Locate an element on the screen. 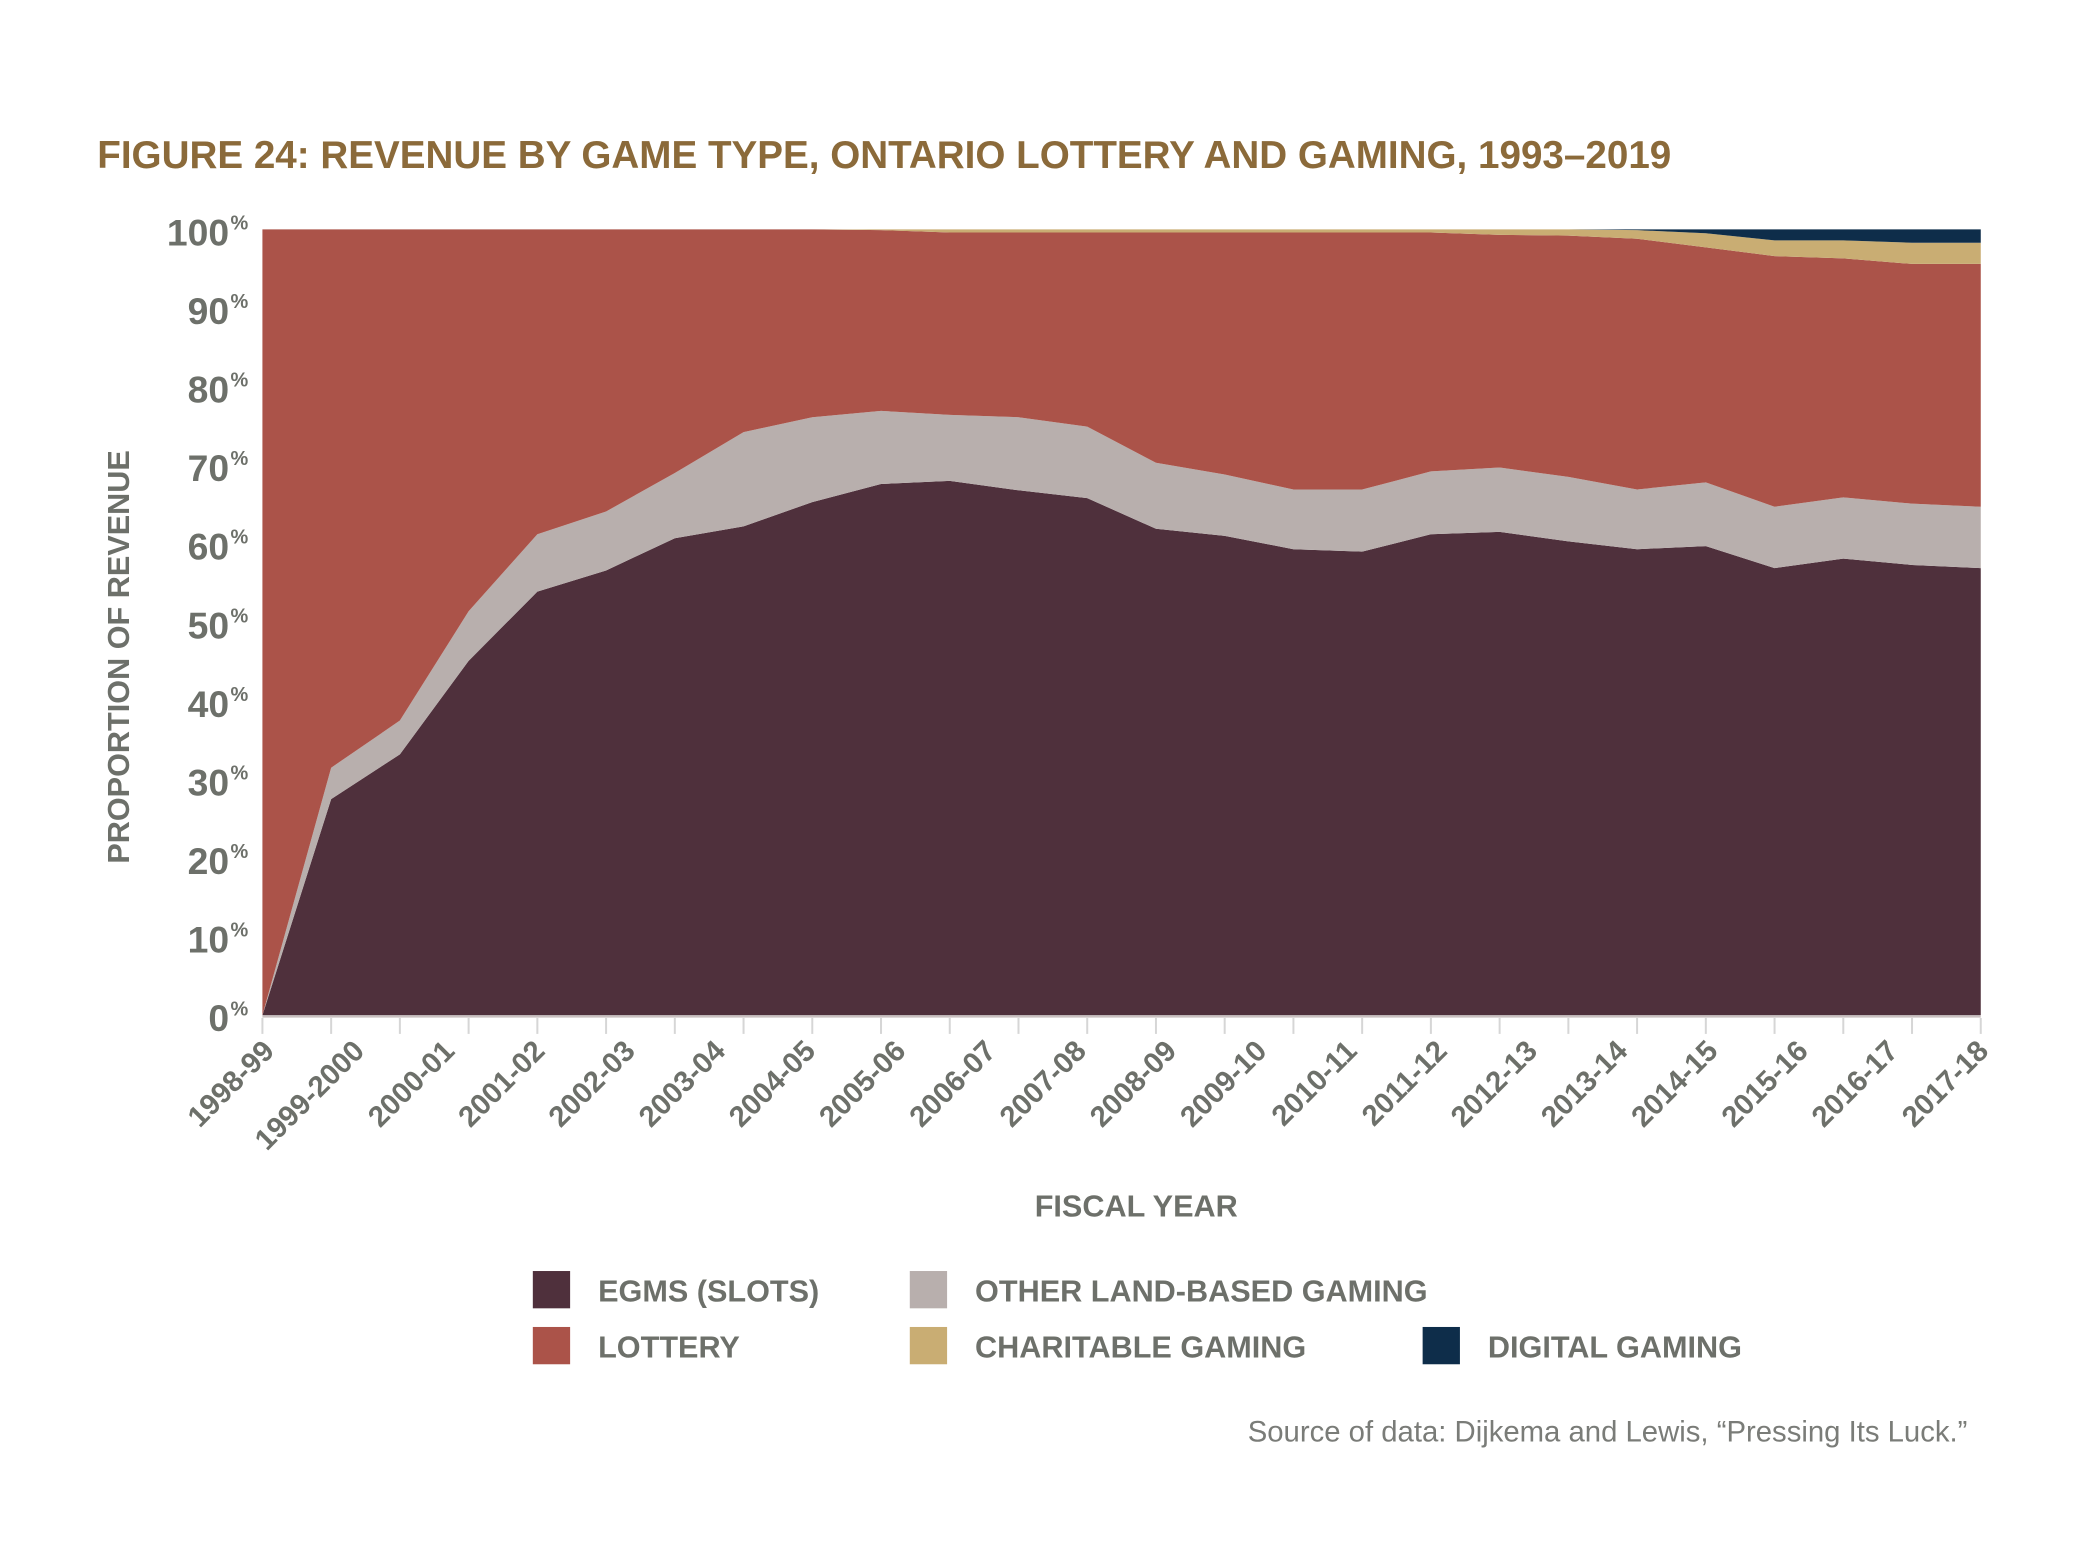 The height and width of the screenshot is (1547, 2078). y-tick-label: 40 is located at coordinates (208, 704).